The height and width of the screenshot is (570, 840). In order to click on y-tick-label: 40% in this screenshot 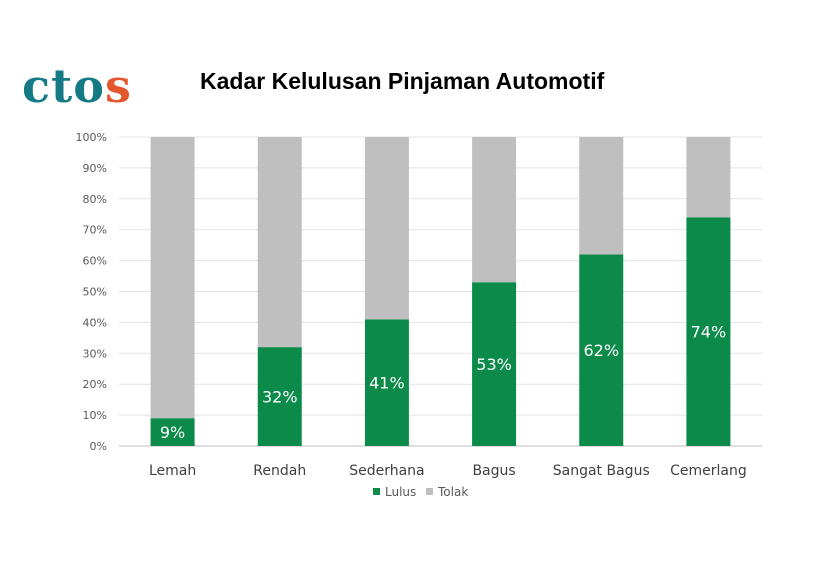, I will do `click(95, 322)`.